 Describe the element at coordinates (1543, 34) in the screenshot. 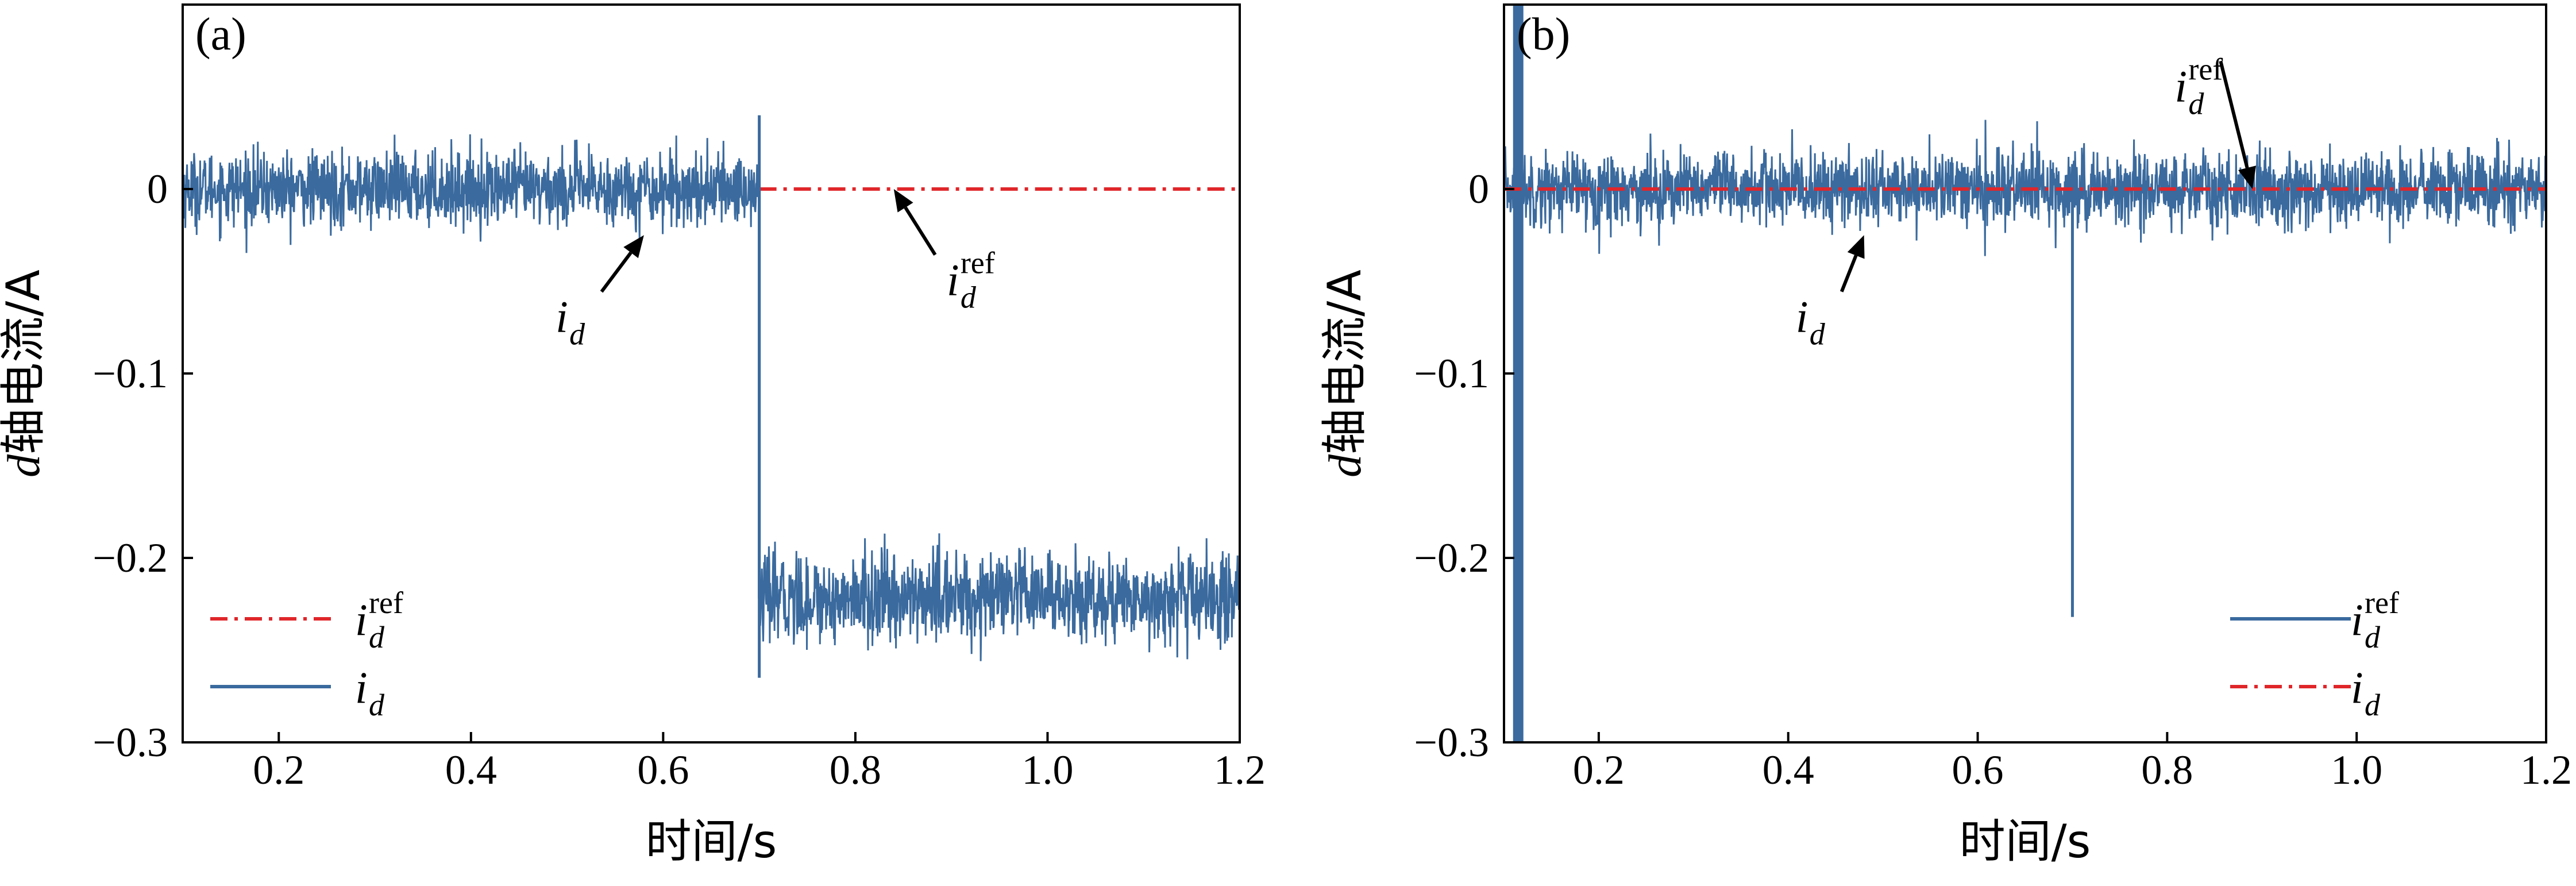

I see `panel-label: (b)` at that location.